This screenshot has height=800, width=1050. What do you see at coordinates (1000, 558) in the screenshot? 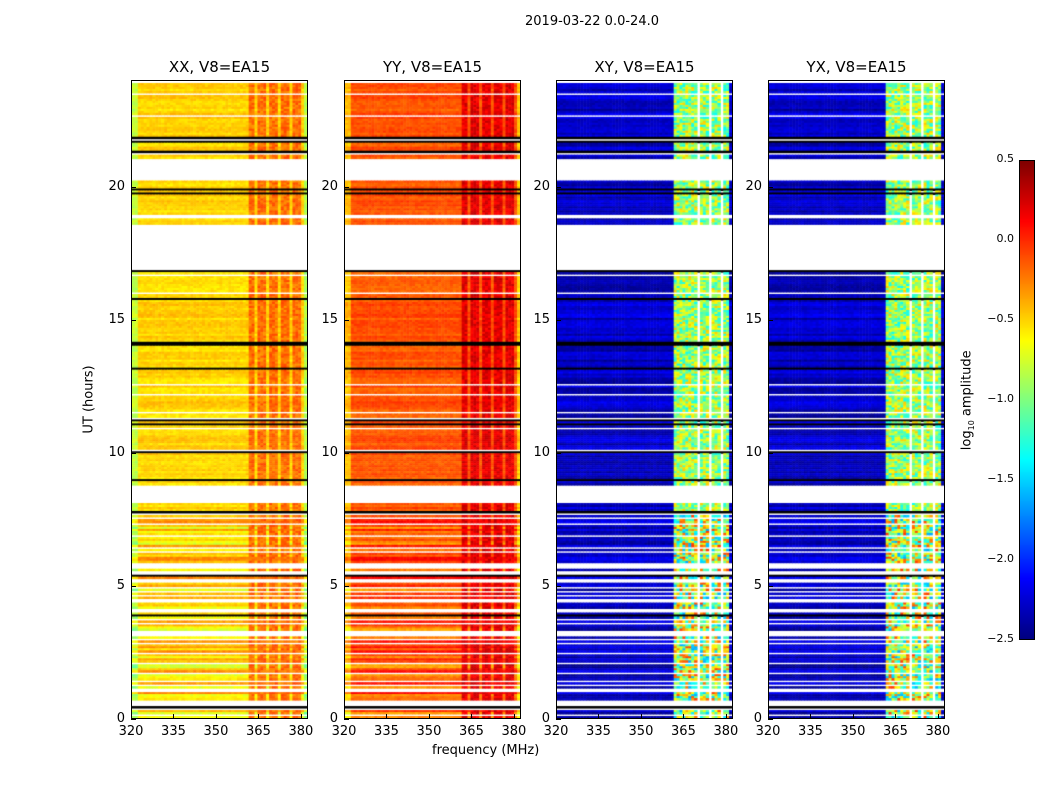
I see `colorbar-tick-label: −2.0` at bounding box center [1000, 558].